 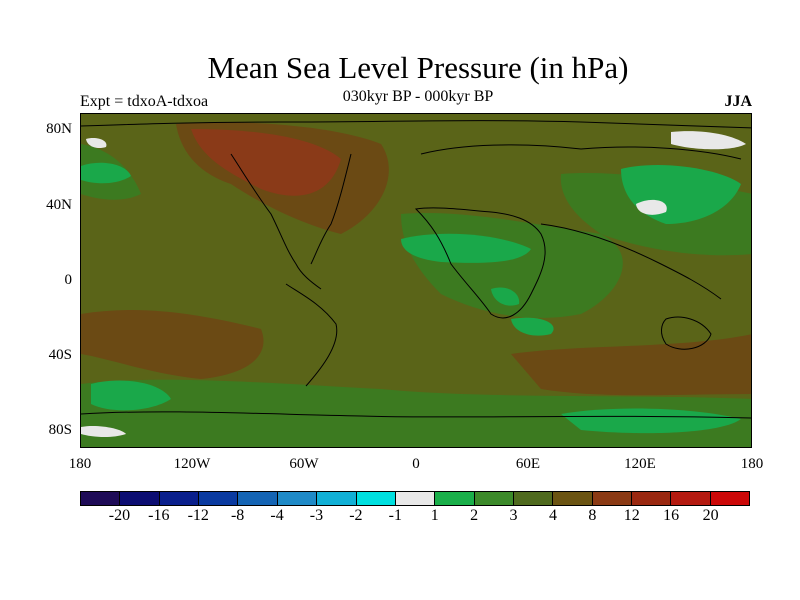 What do you see at coordinates (276, 221) in the screenshot?
I see `coast-north-america-west` at bounding box center [276, 221].